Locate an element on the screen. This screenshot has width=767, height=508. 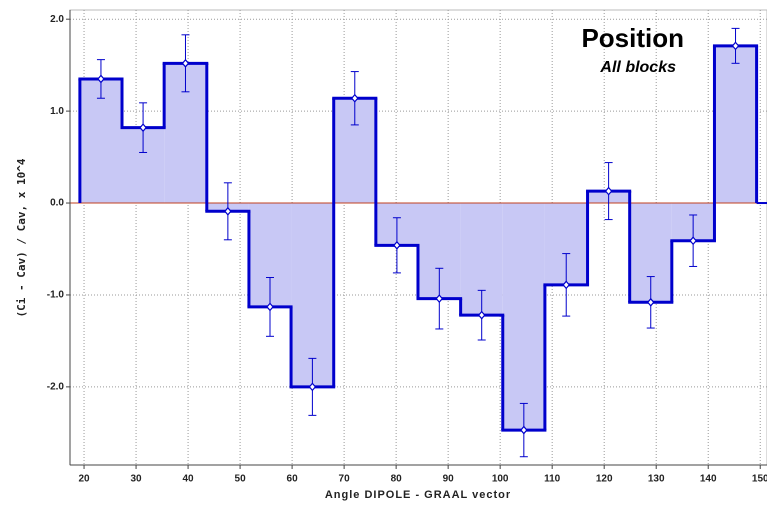
x-tick-label: 90 is located at coordinates (449, 479).